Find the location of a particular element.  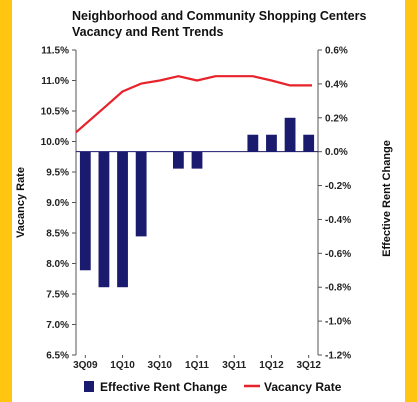

right-tick-label: -0.8% is located at coordinates (338, 288).